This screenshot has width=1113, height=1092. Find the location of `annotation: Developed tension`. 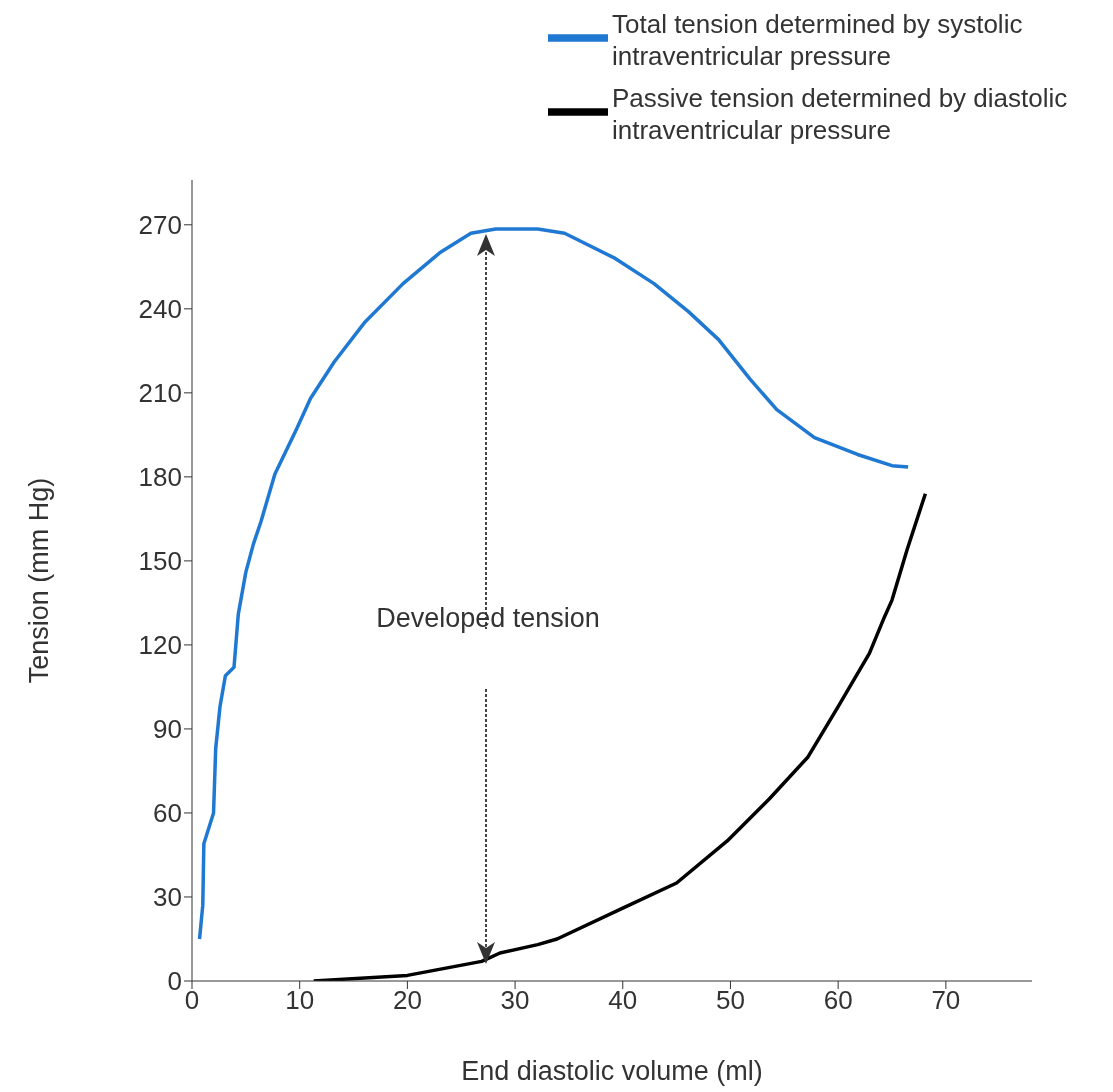

annotation: Developed tension is located at coordinates (488, 618).